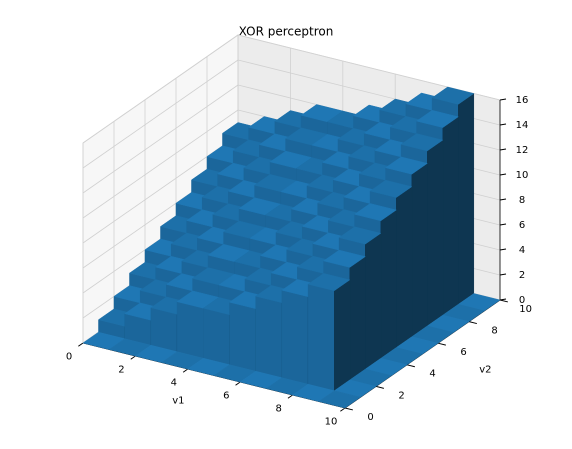 The width and height of the screenshot is (572, 449). What do you see at coordinates (178, 400) in the screenshot?
I see `x-axis-label: v1` at bounding box center [178, 400].